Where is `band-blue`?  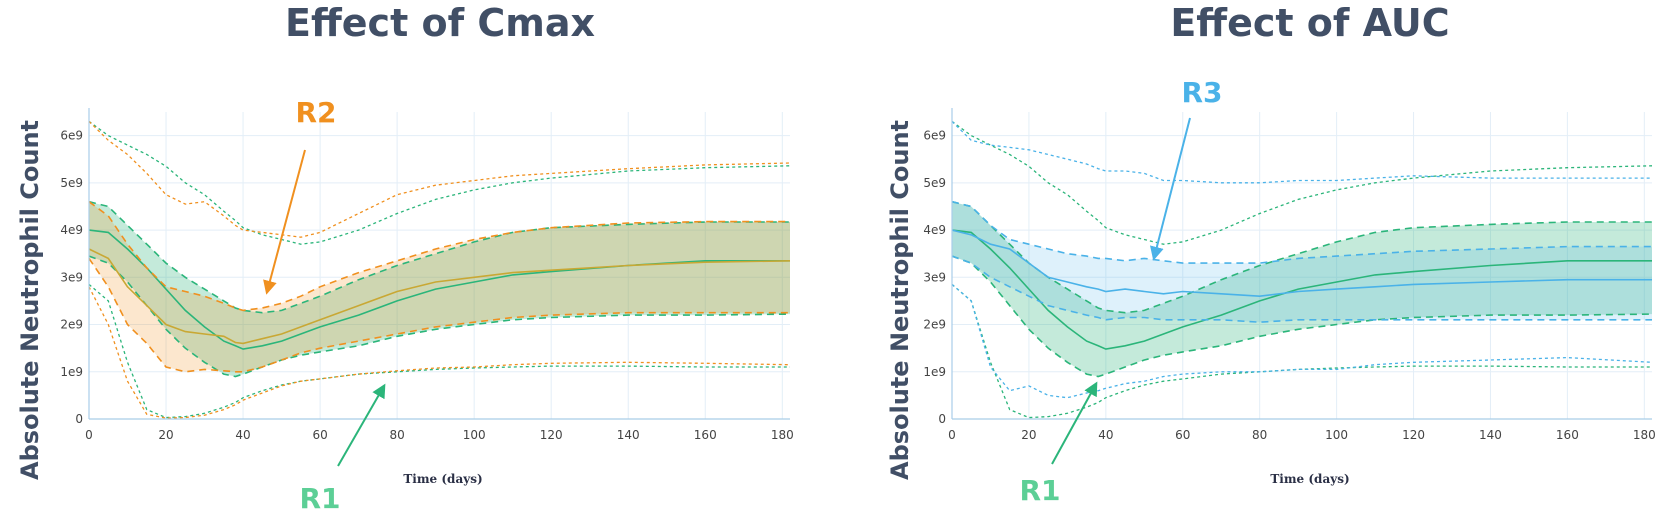 band-blue is located at coordinates (1302, 262).